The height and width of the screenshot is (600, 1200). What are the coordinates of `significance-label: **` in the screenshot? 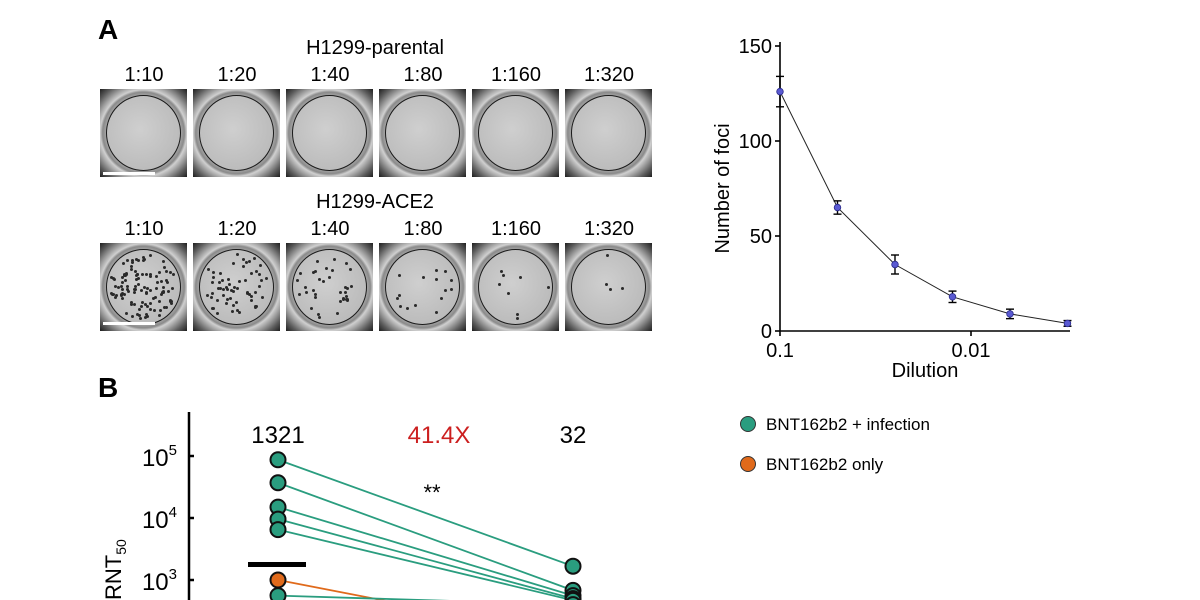 It's located at (432, 492).